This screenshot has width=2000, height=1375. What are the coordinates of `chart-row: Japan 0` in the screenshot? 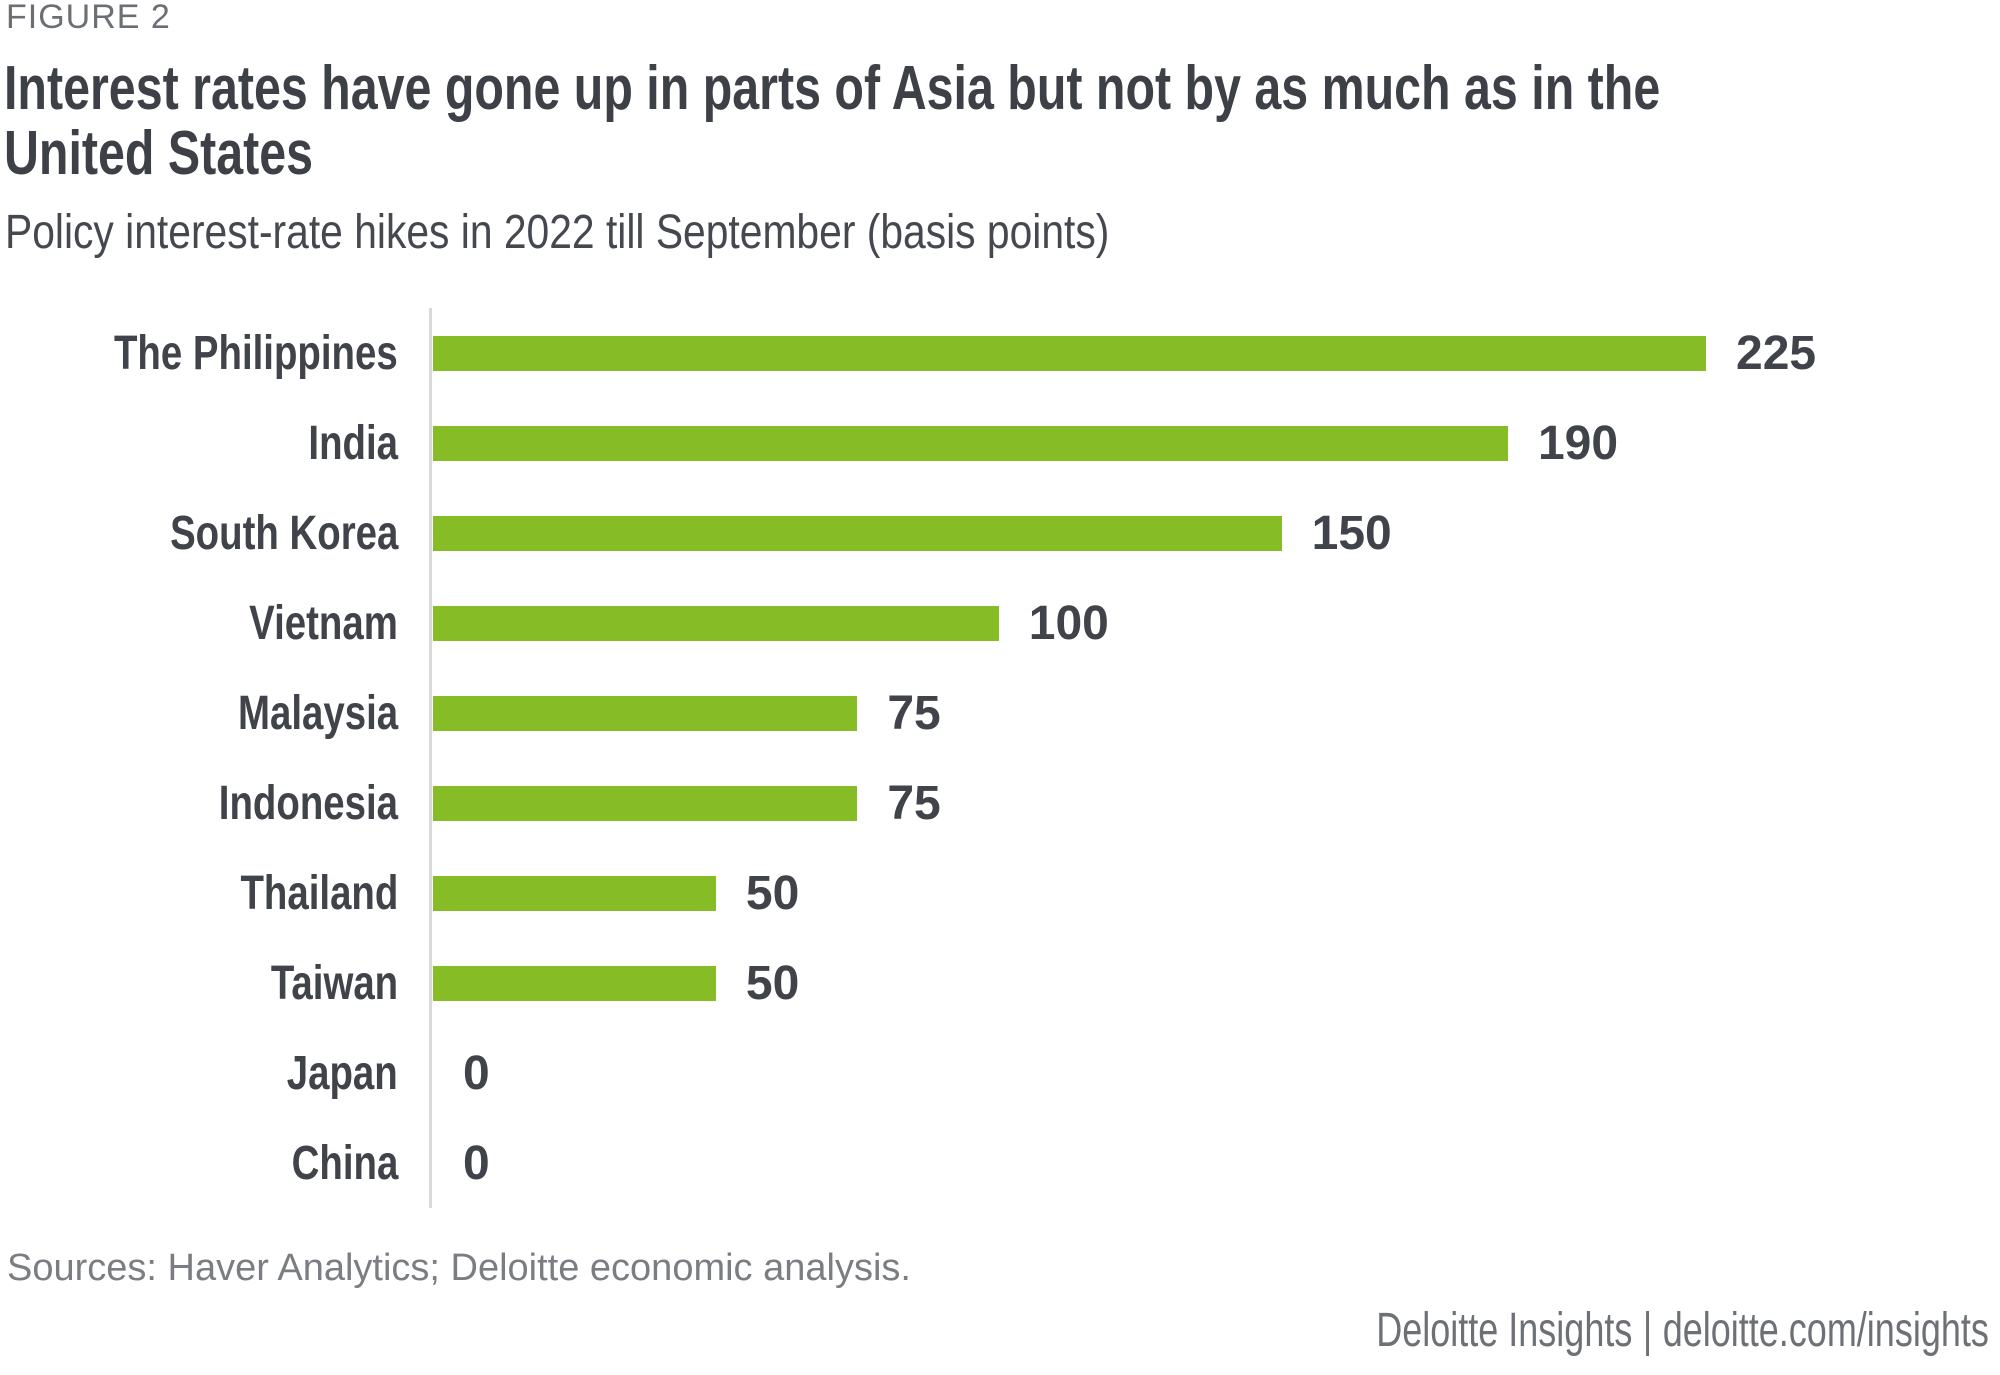 It's located at (1000, 1073).